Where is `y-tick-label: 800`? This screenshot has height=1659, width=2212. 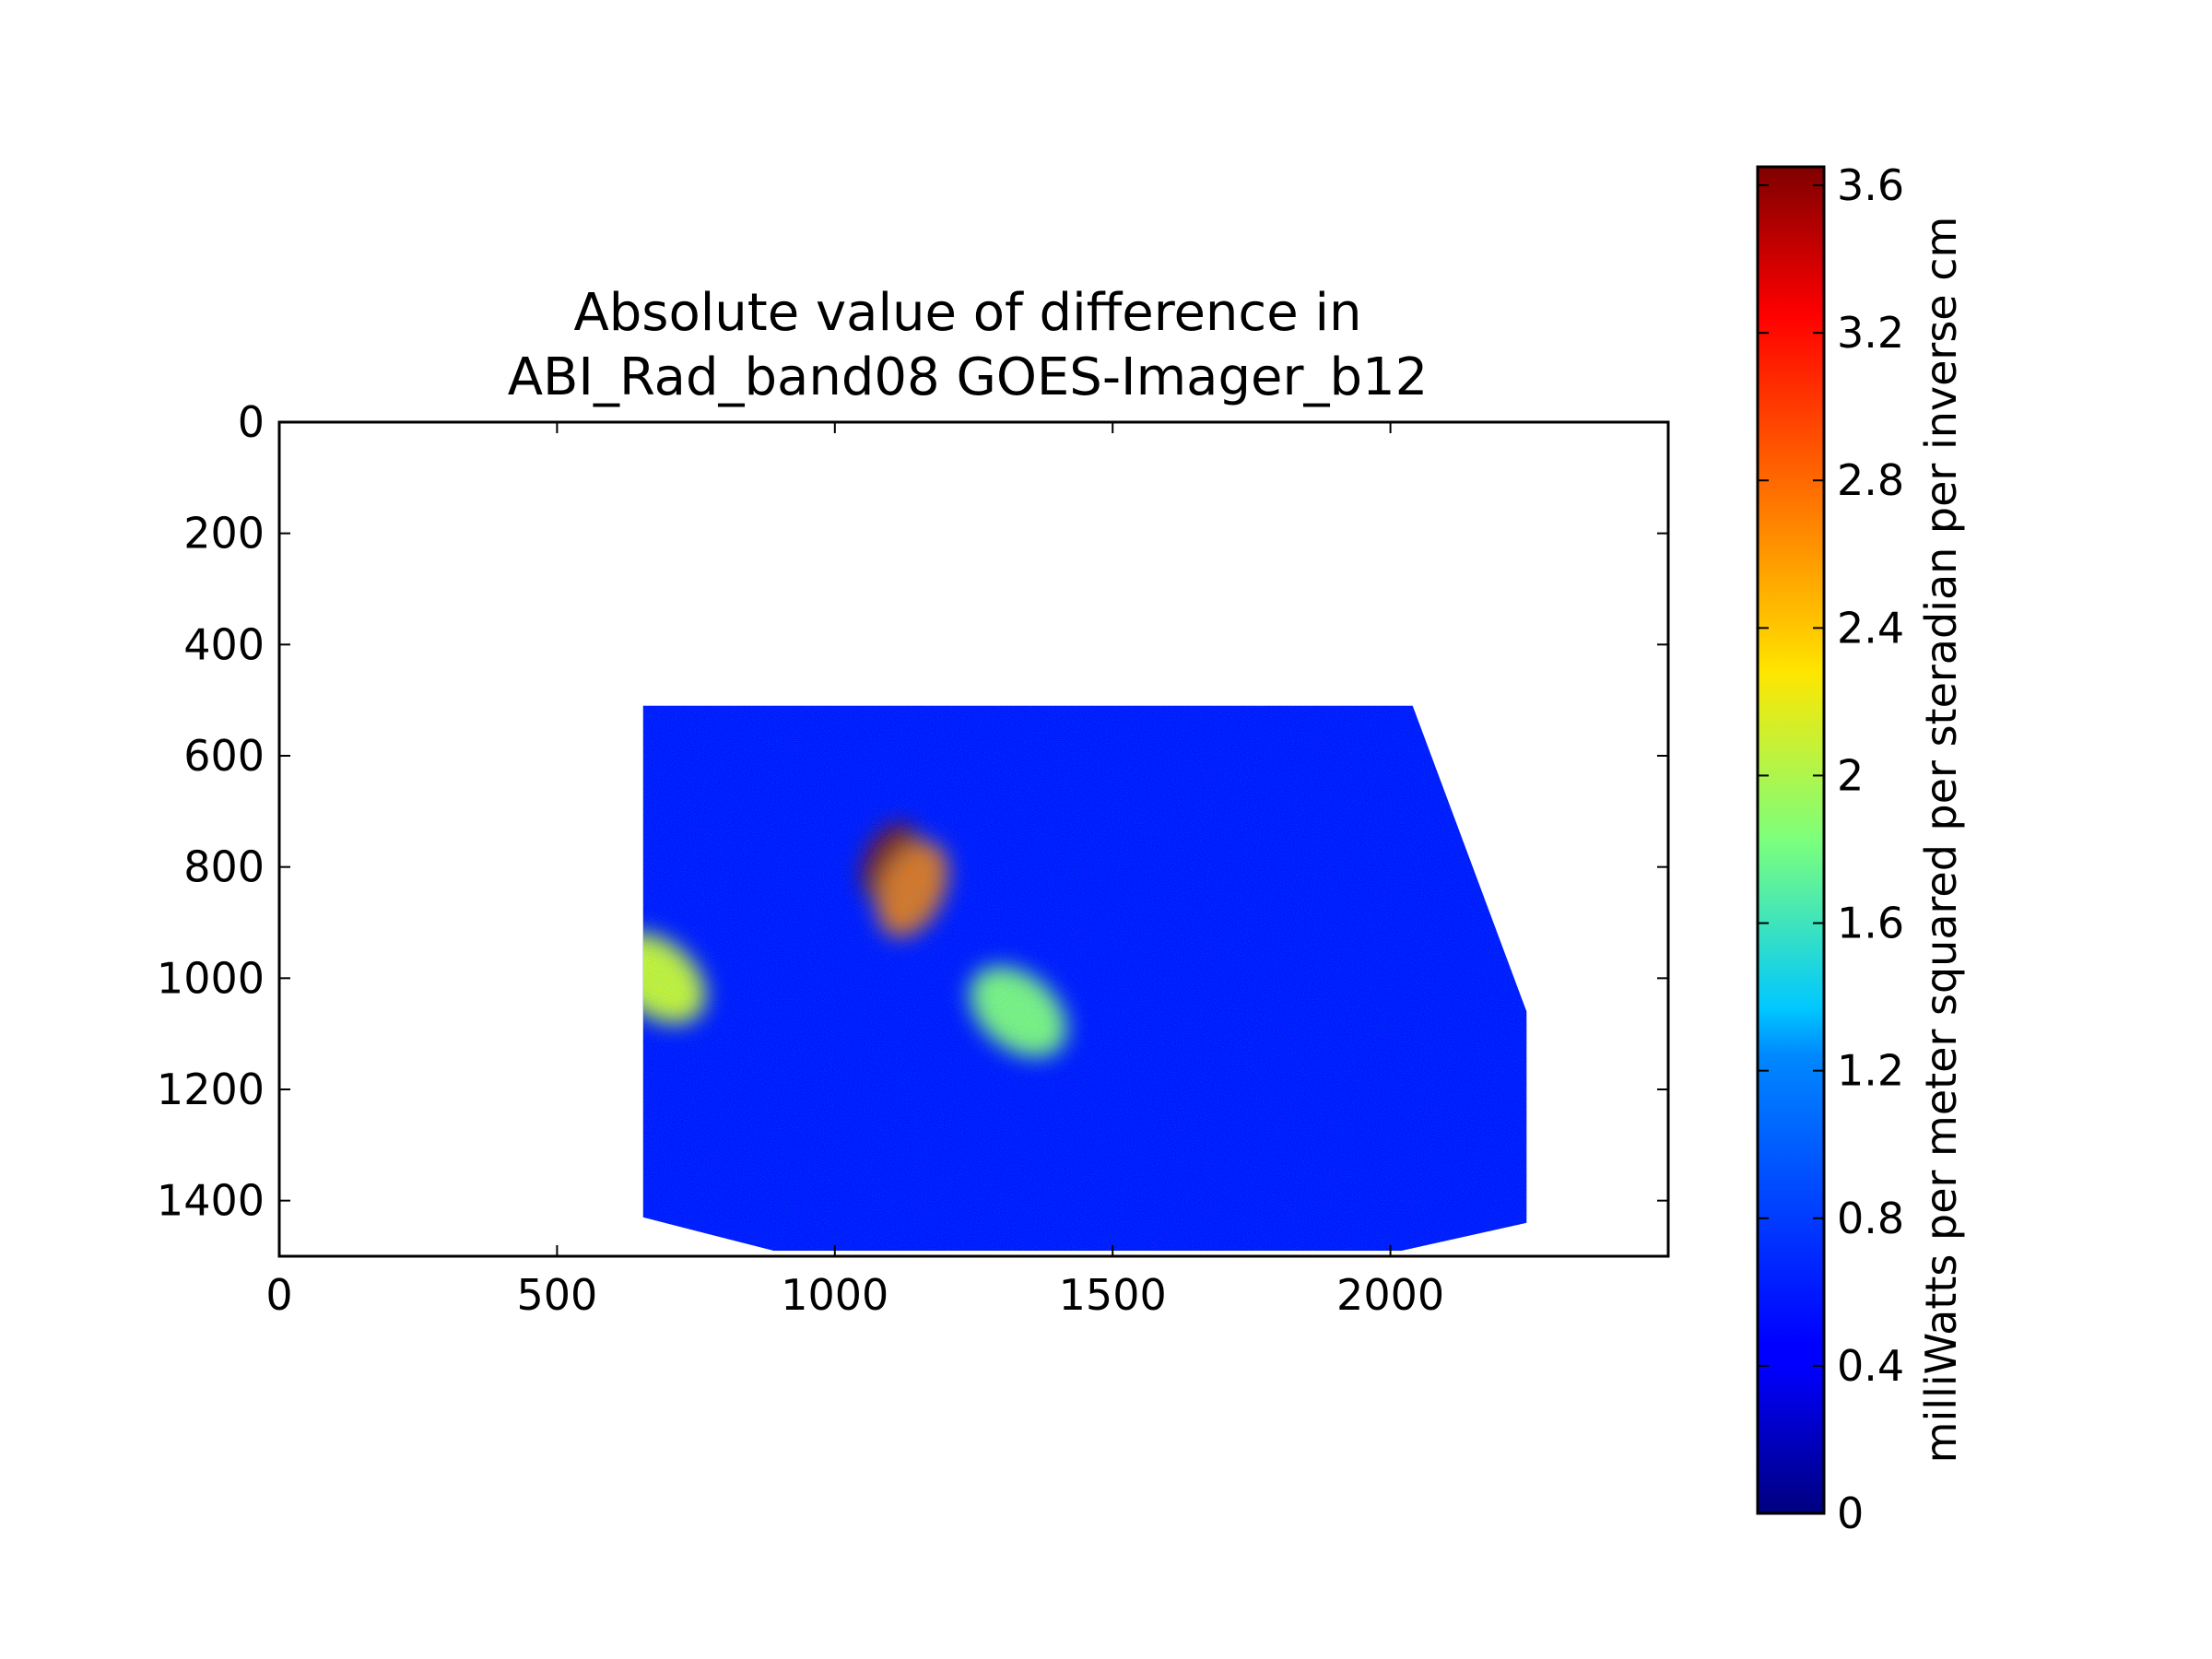 y-tick-label: 800 is located at coordinates (224, 867).